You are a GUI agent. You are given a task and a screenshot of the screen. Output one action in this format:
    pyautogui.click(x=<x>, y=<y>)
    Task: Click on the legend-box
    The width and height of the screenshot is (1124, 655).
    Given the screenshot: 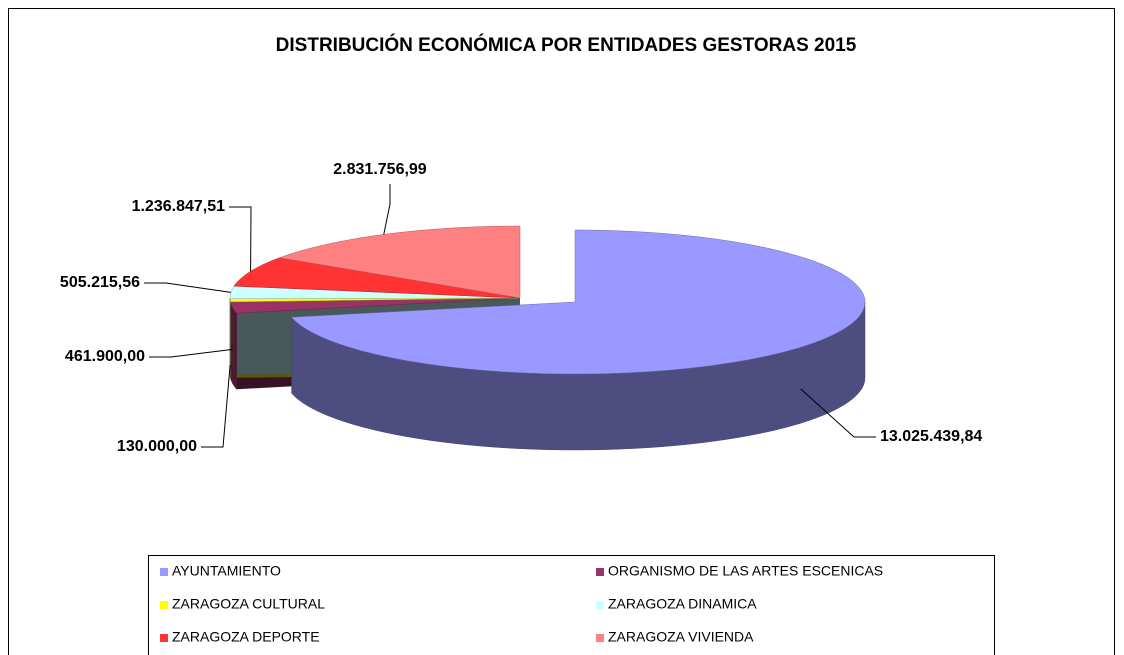 What is the action you would take?
    pyautogui.click(x=571, y=605)
    